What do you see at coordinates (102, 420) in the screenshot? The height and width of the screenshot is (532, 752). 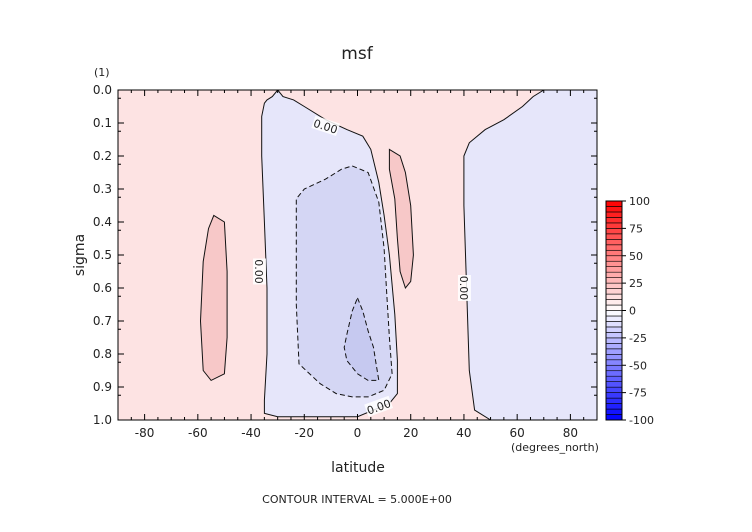 I see `y-tick-label: 1.0` at bounding box center [102, 420].